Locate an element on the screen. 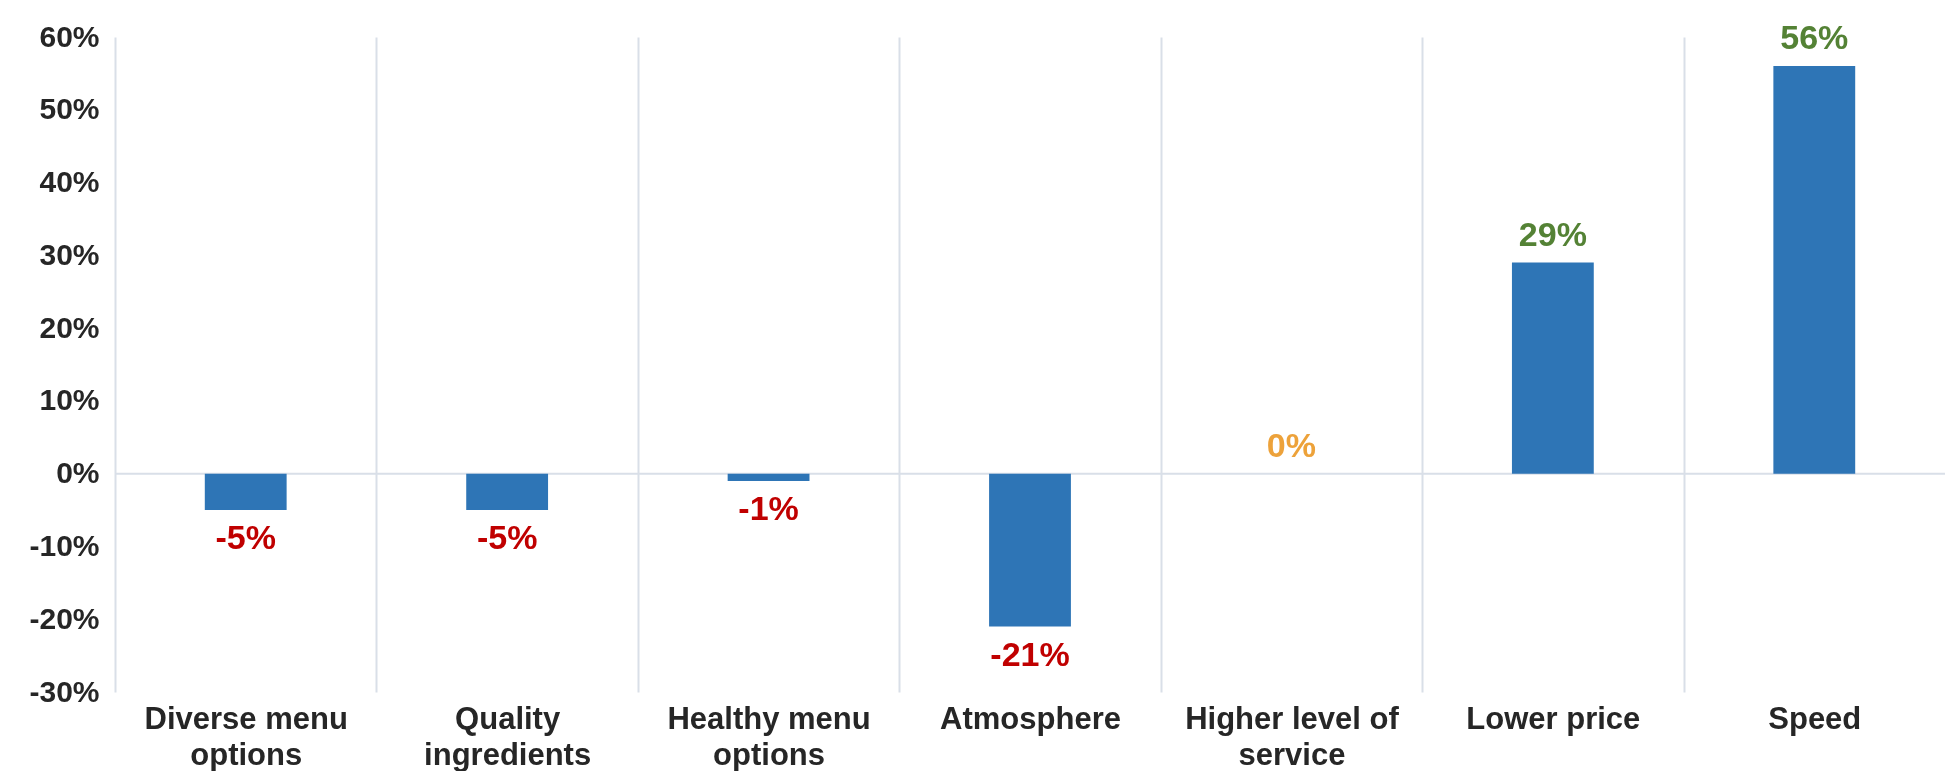 Image resolution: width=1956 pixels, height=771 pixels. y-tick-label: -30% is located at coordinates (64, 691).